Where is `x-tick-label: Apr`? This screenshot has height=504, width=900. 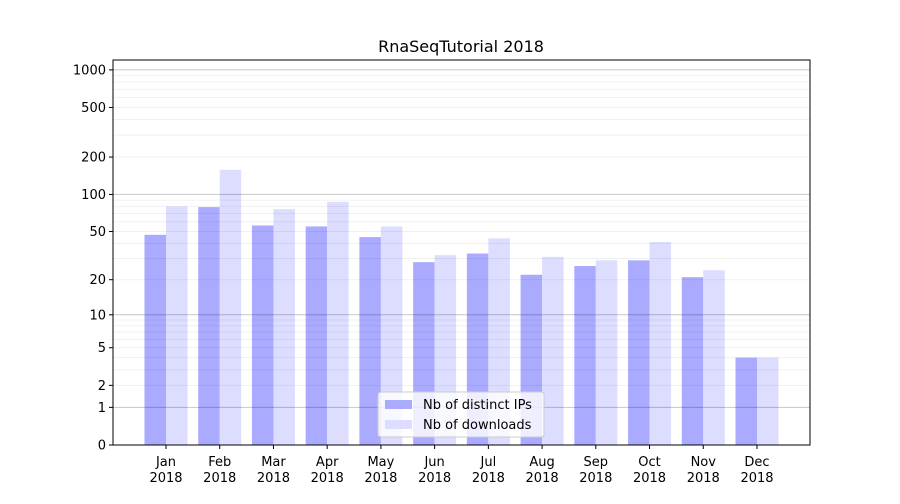
x-tick-label: Apr is located at coordinates (327, 462).